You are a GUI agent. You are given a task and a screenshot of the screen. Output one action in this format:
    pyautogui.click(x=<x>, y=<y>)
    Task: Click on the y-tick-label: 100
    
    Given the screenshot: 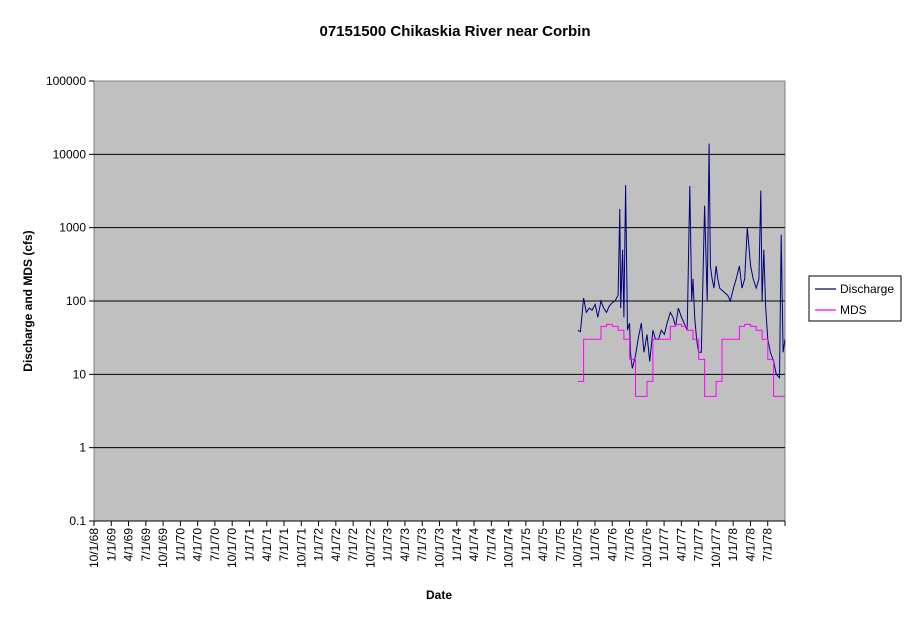 What is the action you would take?
    pyautogui.click(x=76, y=301)
    